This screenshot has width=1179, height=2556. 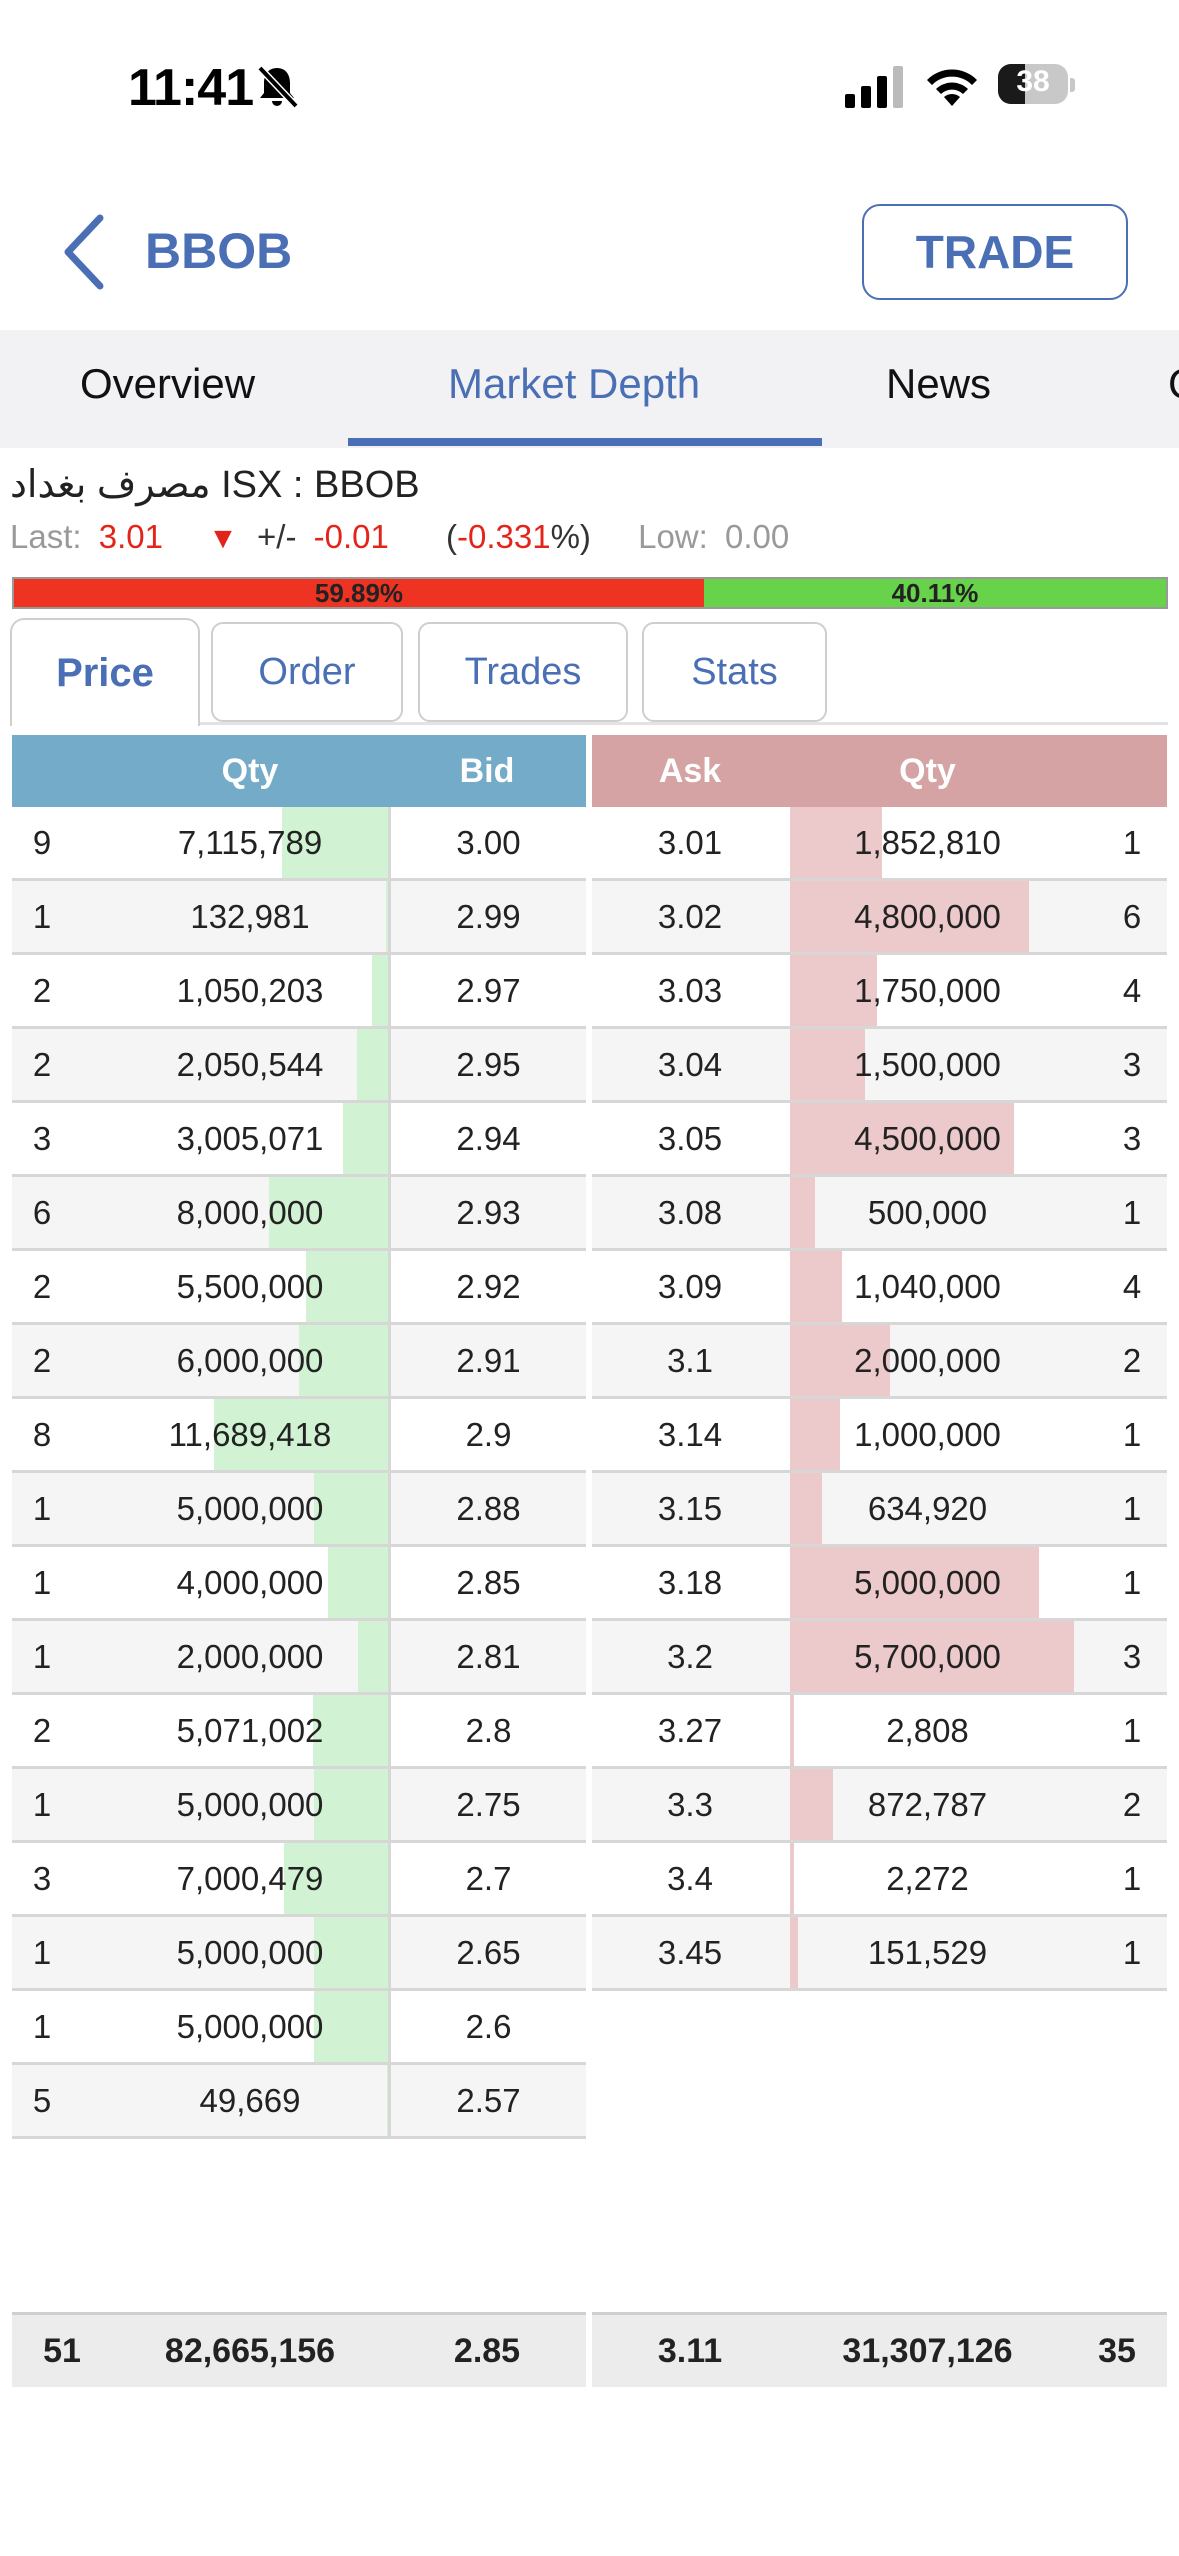 What do you see at coordinates (690, 1878) in the screenshot?
I see `ask-price: 3.4` at bounding box center [690, 1878].